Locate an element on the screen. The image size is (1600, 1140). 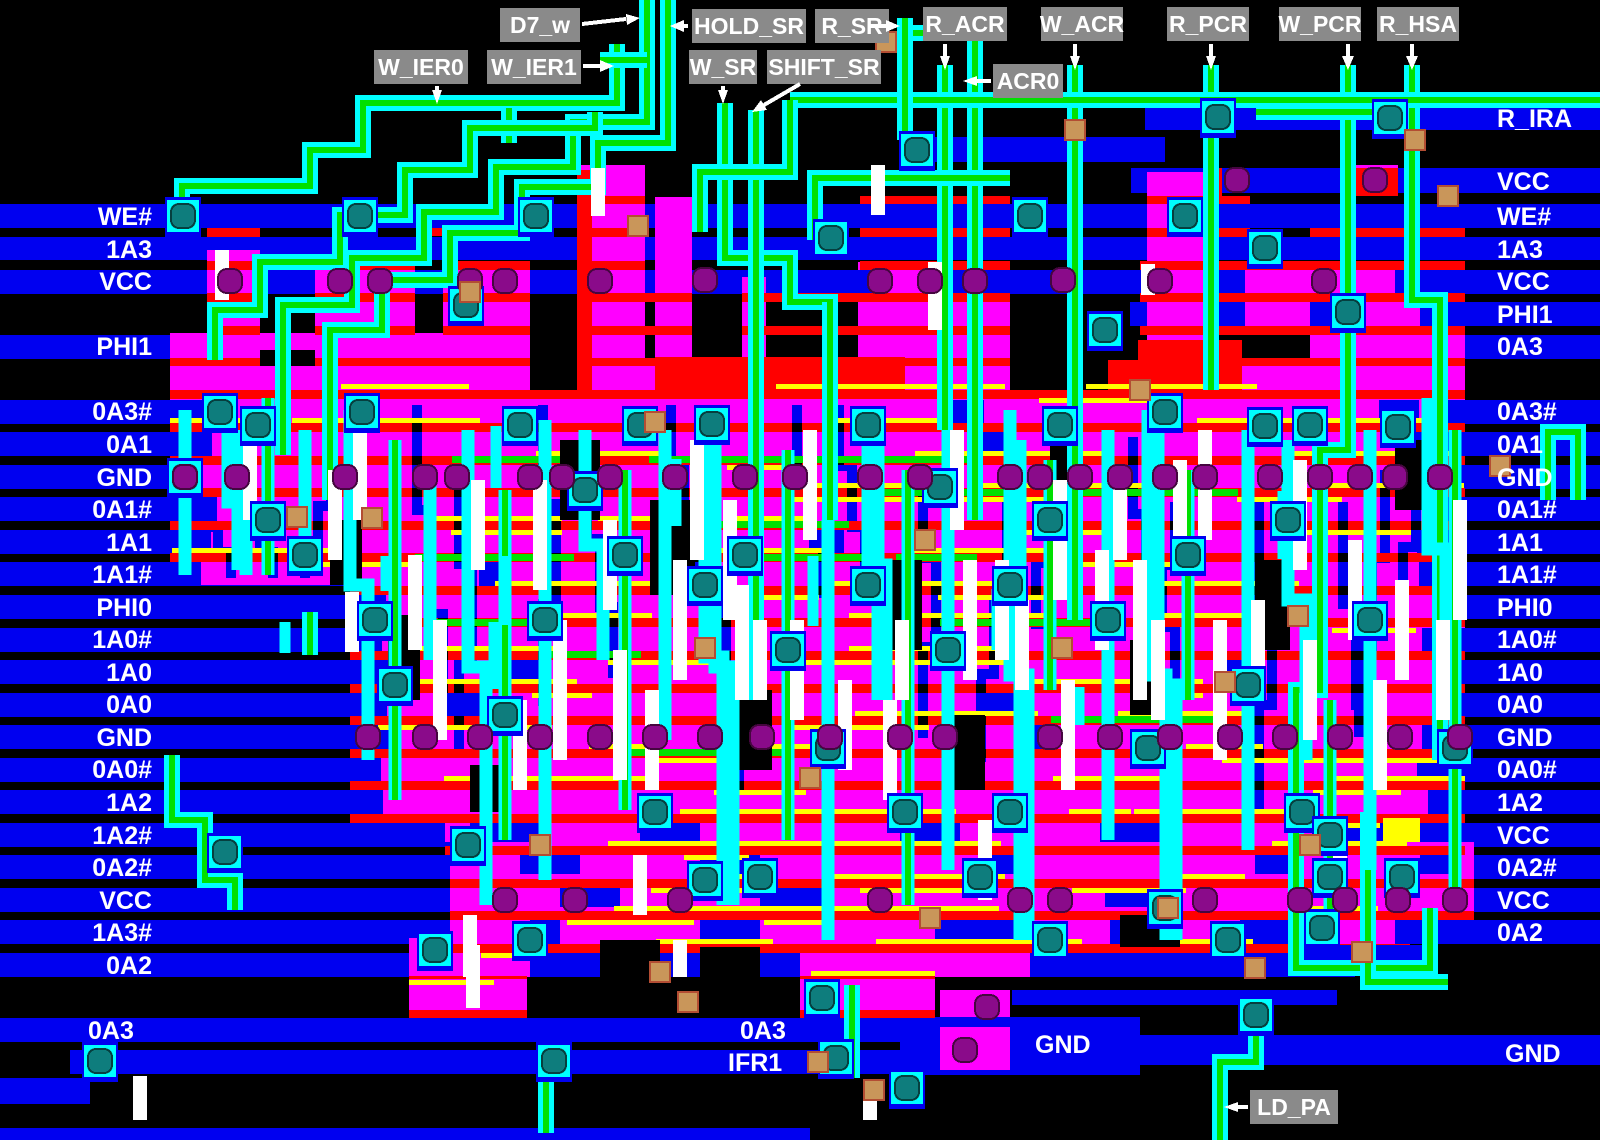
svg-text: R_HSA is located at coordinates (1418, 24).